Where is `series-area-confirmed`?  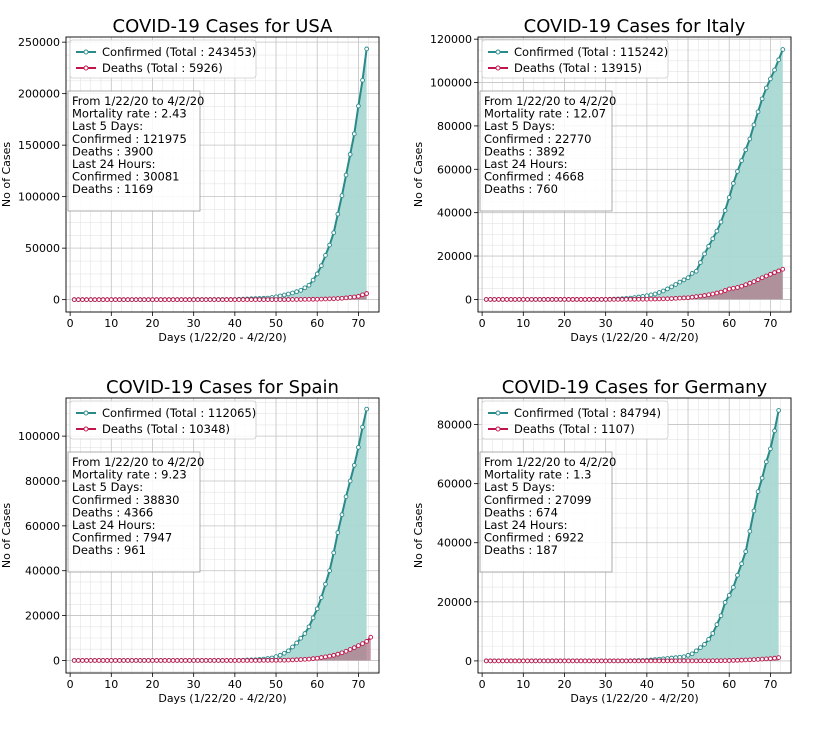
series-area-confirmed is located at coordinates (220, 174).